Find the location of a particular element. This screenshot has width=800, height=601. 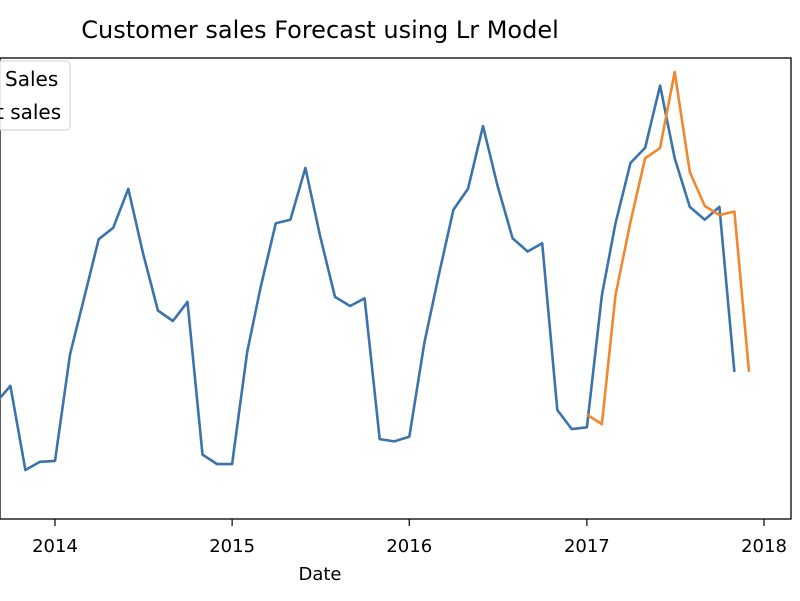

legend-entry-sales: Sales is located at coordinates (31, 79).